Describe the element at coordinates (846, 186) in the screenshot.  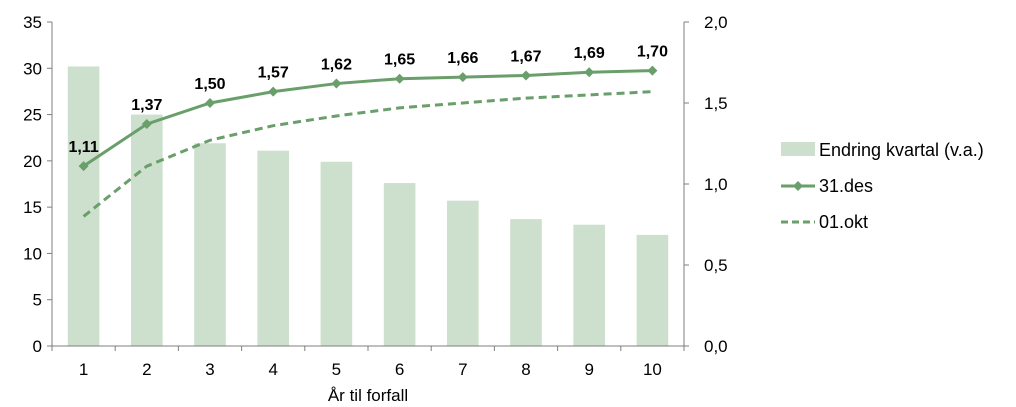
I see `legend-label-line-solid: 31.des` at that location.